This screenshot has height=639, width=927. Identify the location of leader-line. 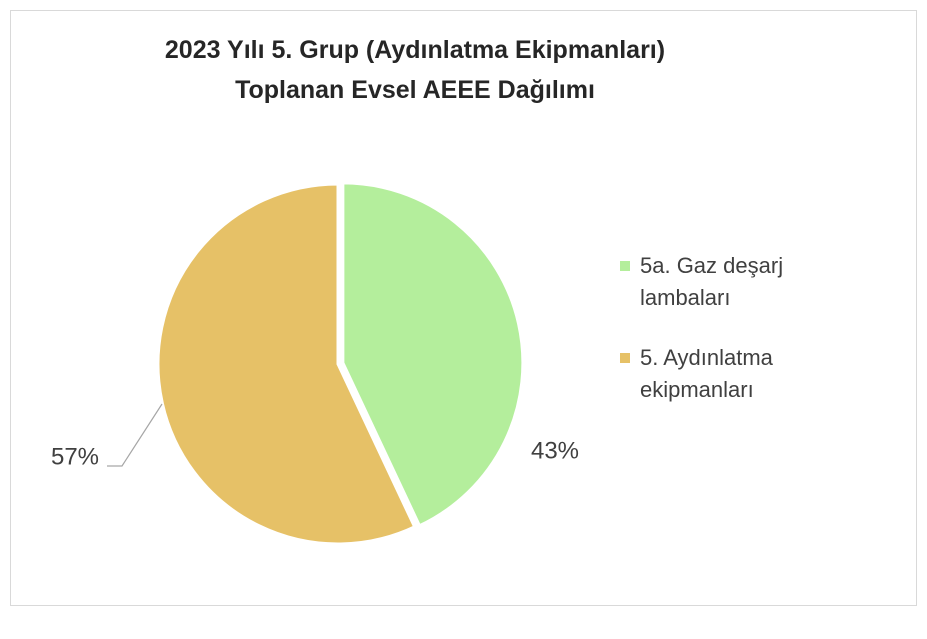
(135, 435).